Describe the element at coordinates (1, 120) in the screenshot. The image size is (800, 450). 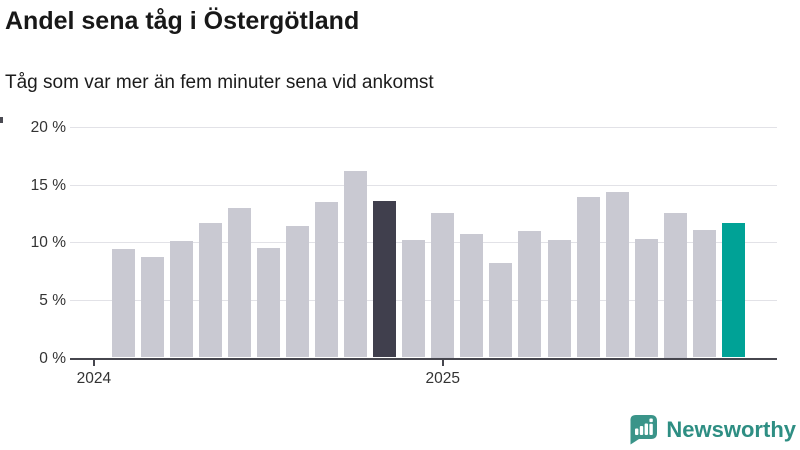
I see `y-axis-top-tick` at that location.